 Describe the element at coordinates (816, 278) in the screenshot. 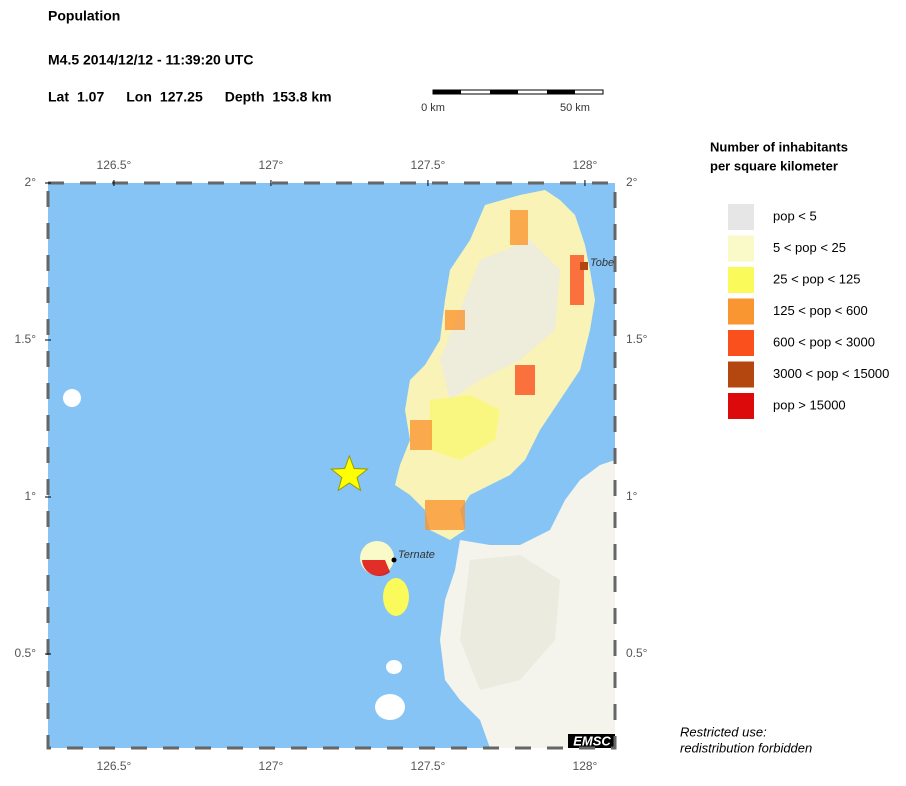

I see `legend-label: 25 < pop < 125` at that location.